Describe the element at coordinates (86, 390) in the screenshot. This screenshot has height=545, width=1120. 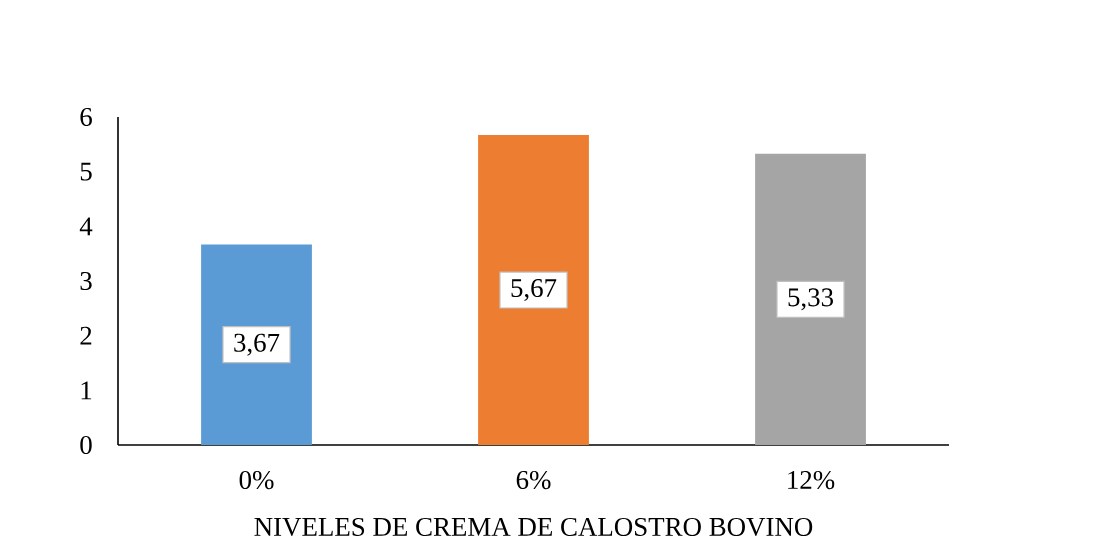
I see `y-tick-label: 1` at that location.